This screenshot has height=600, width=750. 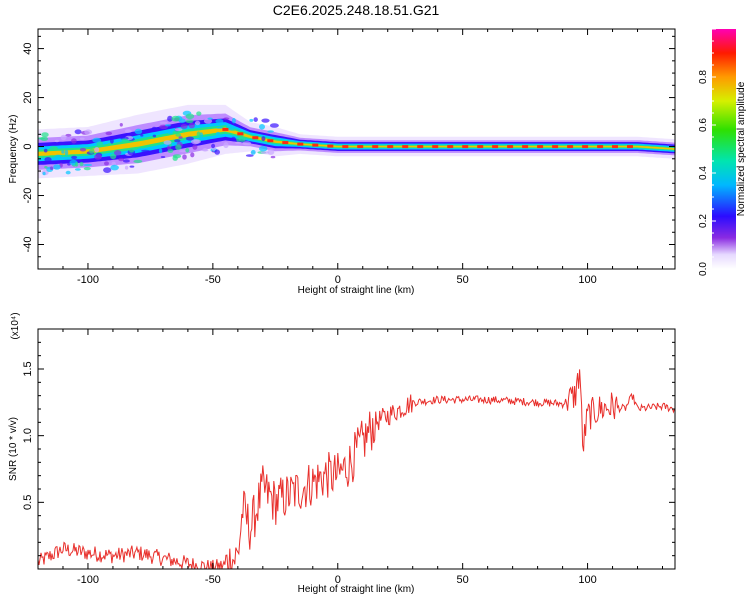 I want to click on snr-multiplier-label: (x10⁴), so click(x=15, y=325).